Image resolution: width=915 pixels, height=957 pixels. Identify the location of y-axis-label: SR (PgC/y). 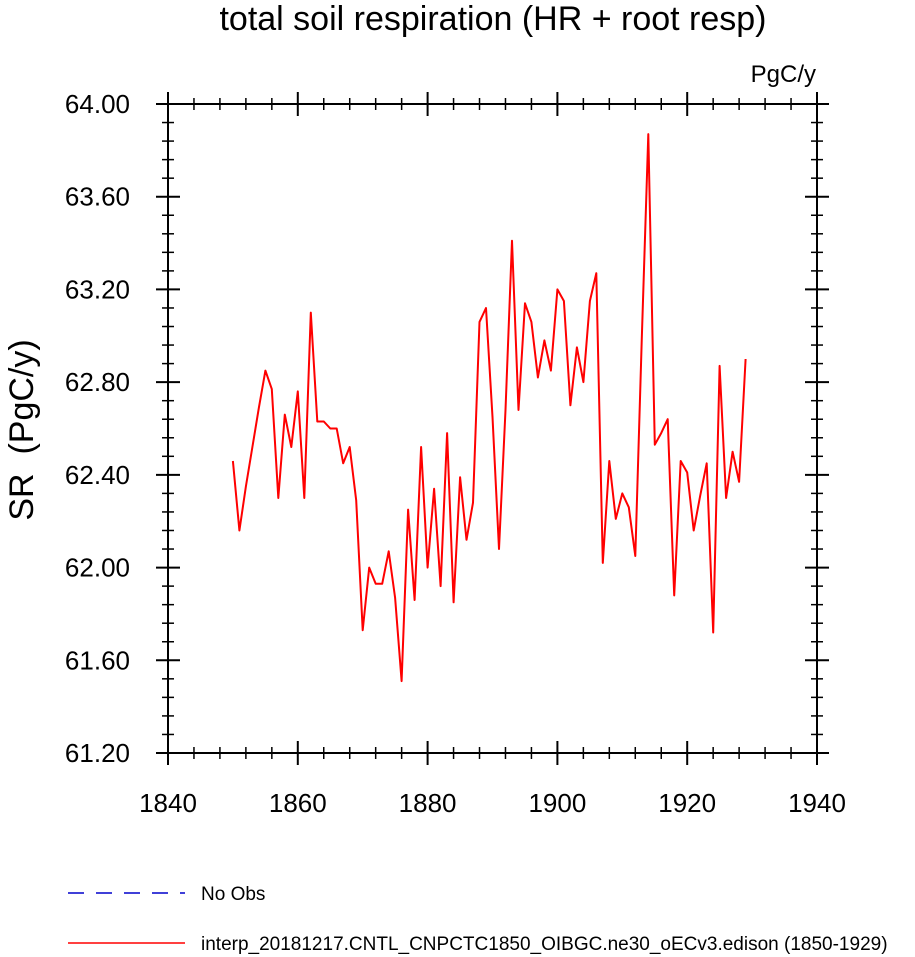
(22, 429).